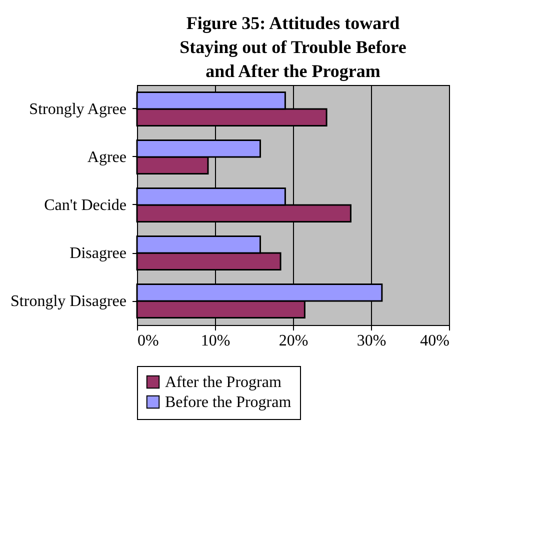 This screenshot has width=534, height=539. I want to click on x-tick-label: 10%, so click(215, 341).